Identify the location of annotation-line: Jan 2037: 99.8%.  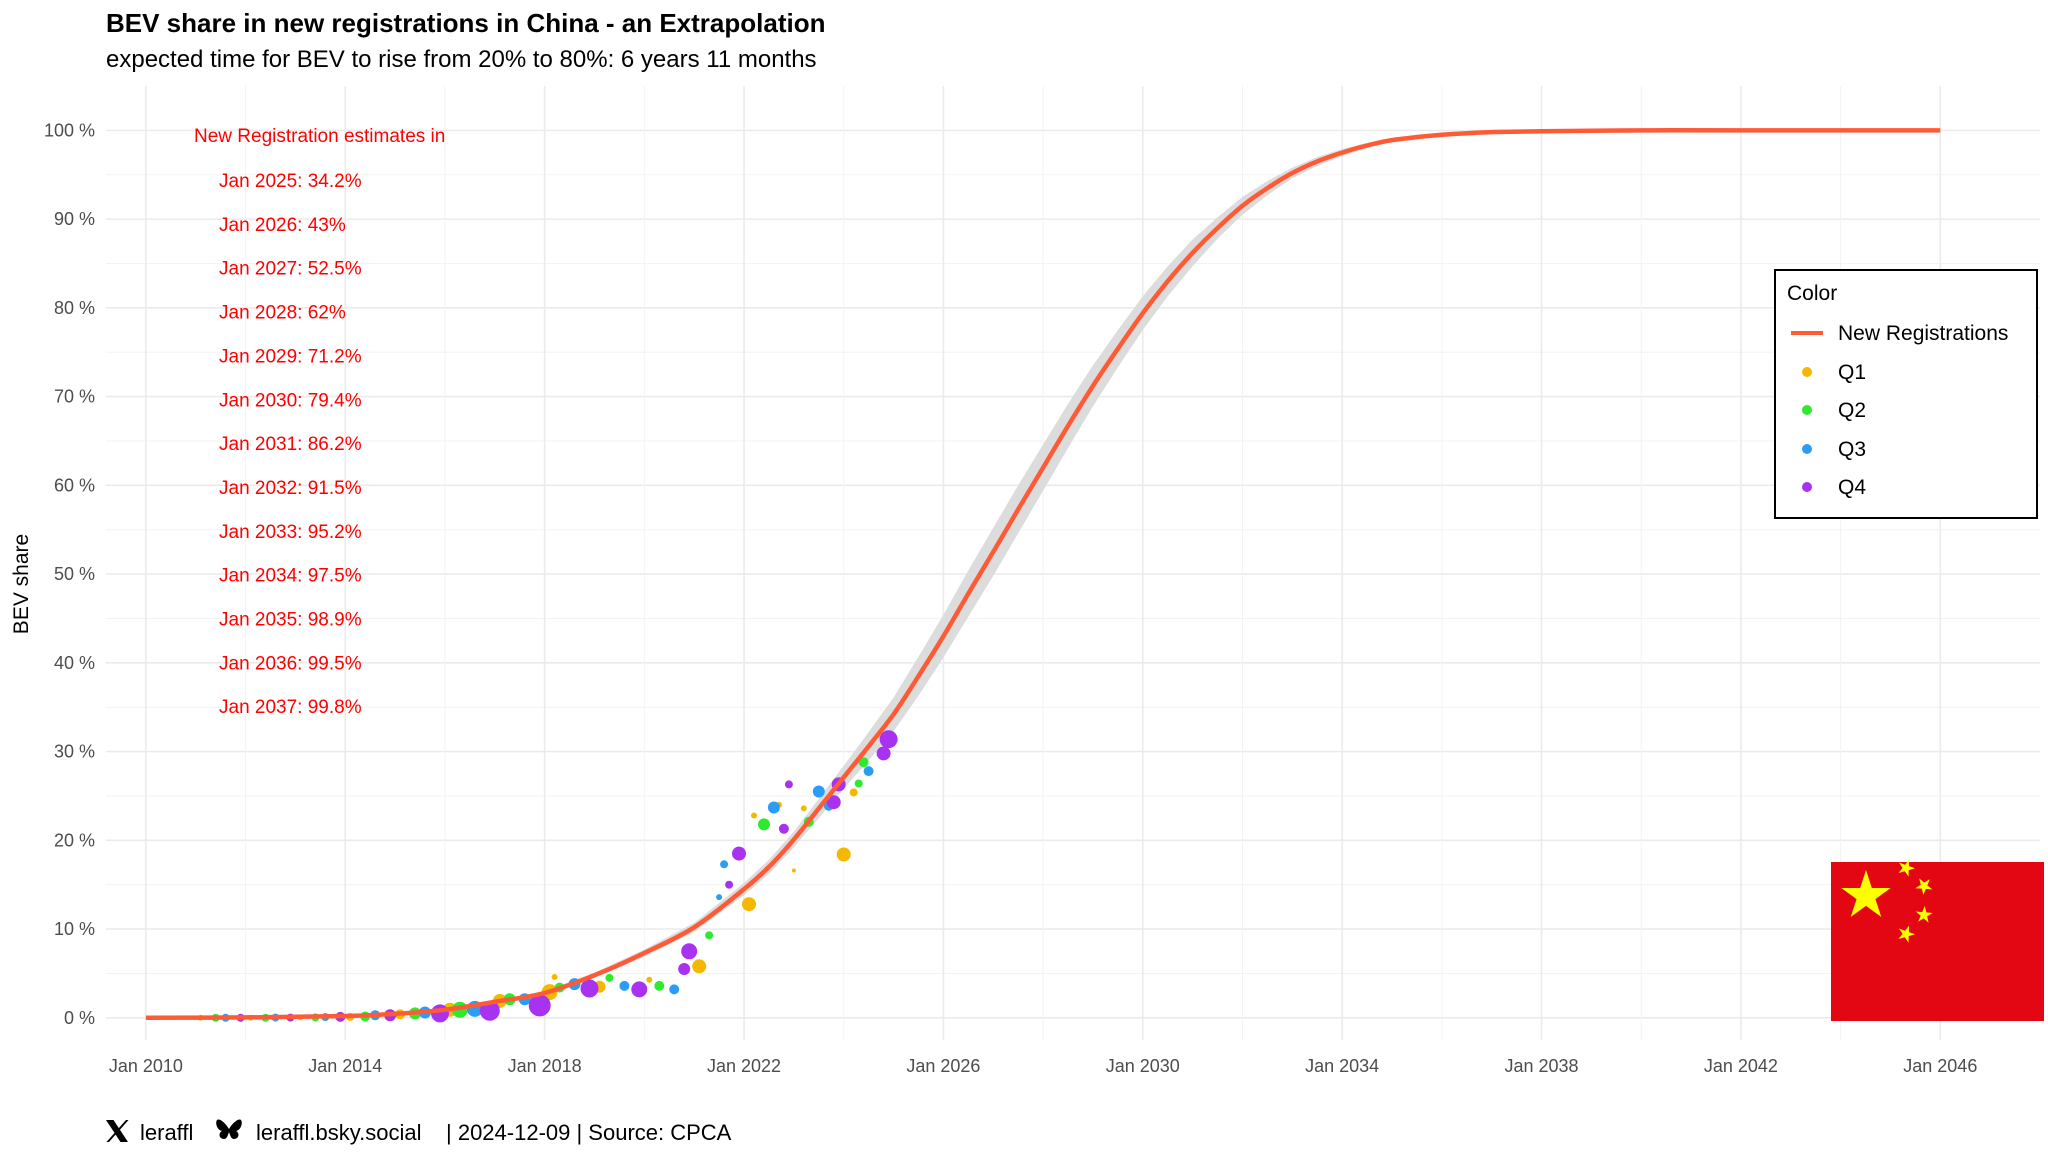
(290, 707).